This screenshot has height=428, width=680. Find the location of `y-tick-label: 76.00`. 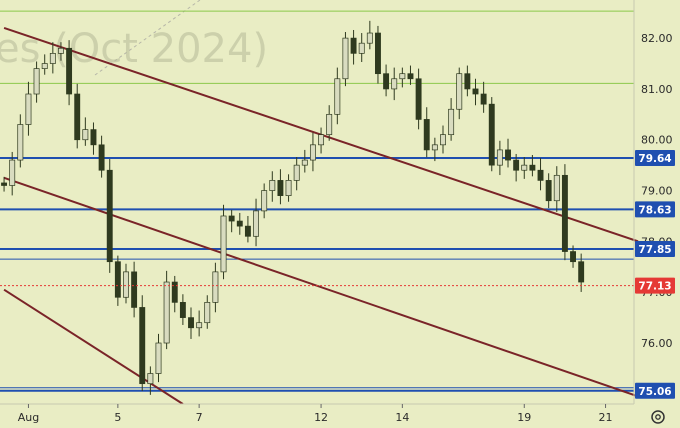

y-tick-label: 76.00 is located at coordinates (657, 343).